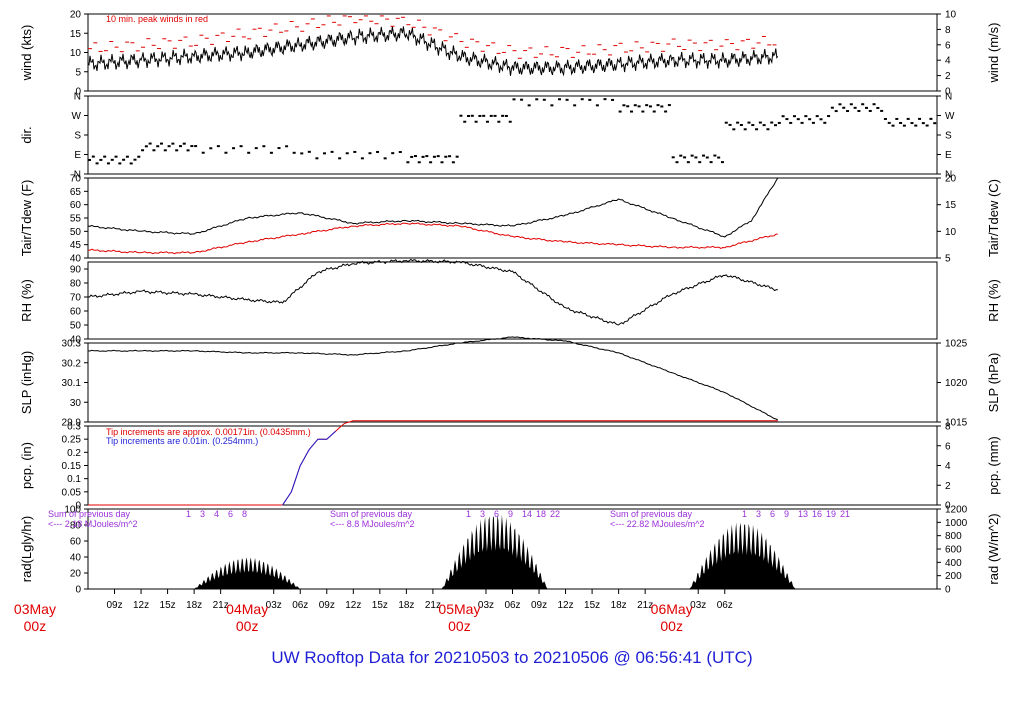 The width and height of the screenshot is (1024, 705). Describe the element at coordinates (72, 440) in the screenshot. I see `left-tick-label: 0.25` at that location.